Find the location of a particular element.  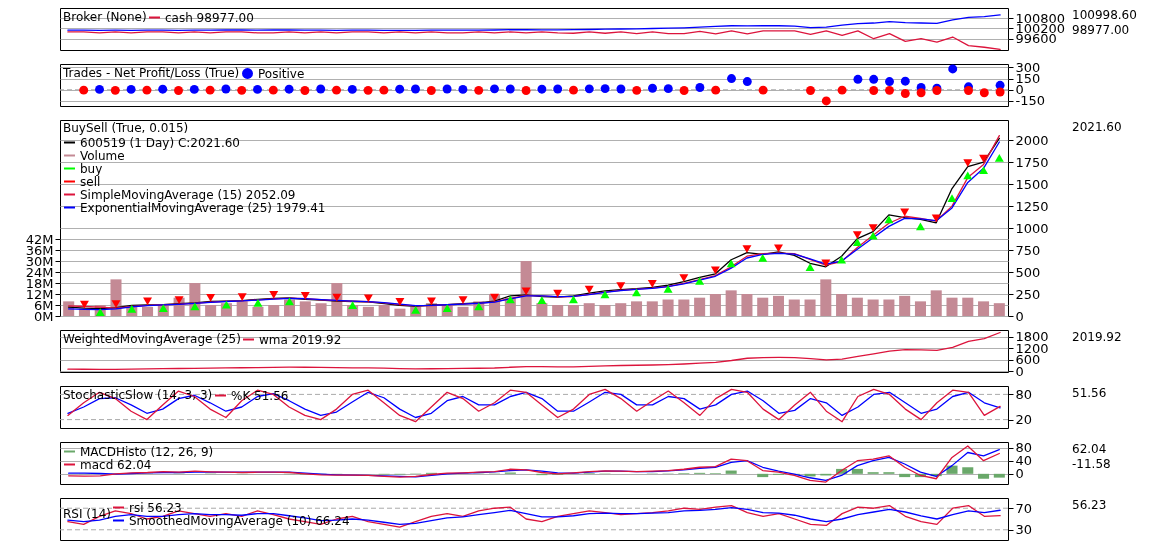

legend-title: Broker (None) is located at coordinates (105, 17).